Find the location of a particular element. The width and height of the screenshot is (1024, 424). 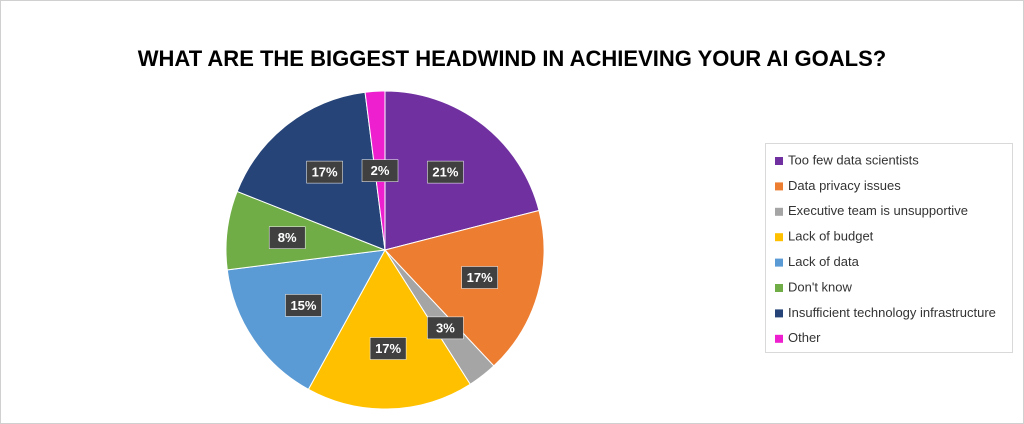

legend-label: Don't know is located at coordinates (820, 286).